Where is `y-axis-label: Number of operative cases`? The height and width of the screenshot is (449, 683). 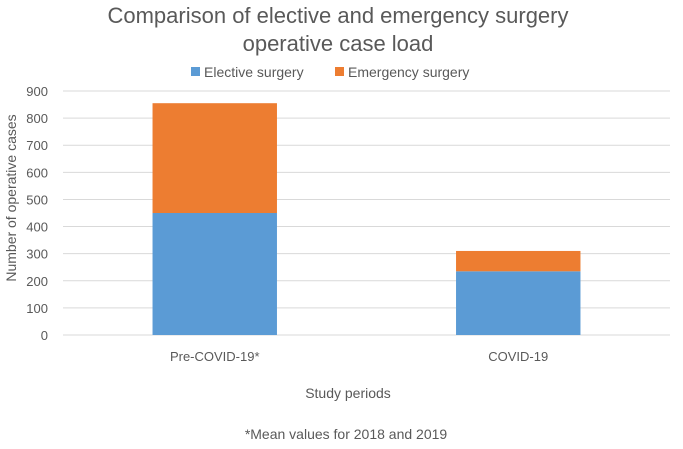
y-axis-label: Number of operative cases is located at coordinates (11, 197).